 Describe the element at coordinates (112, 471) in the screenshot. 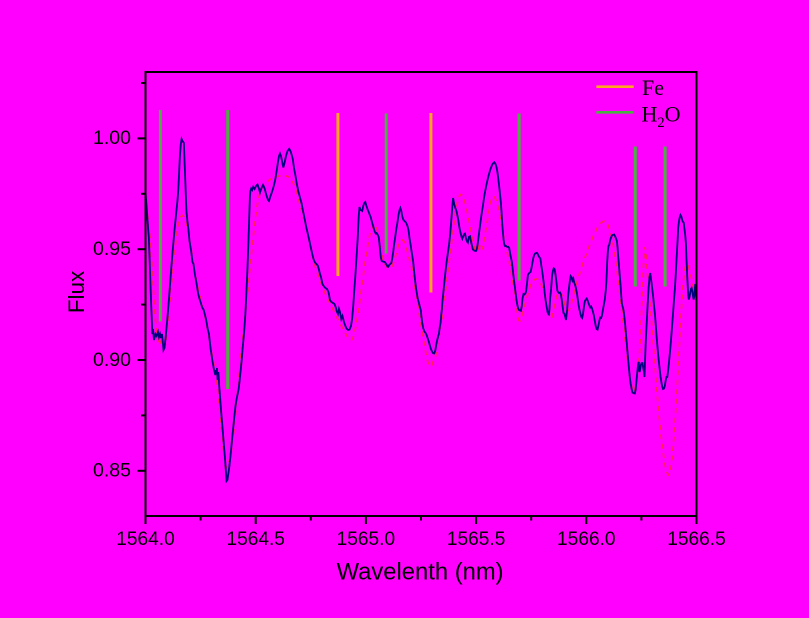

I see `svg-text: 0.85` at that location.